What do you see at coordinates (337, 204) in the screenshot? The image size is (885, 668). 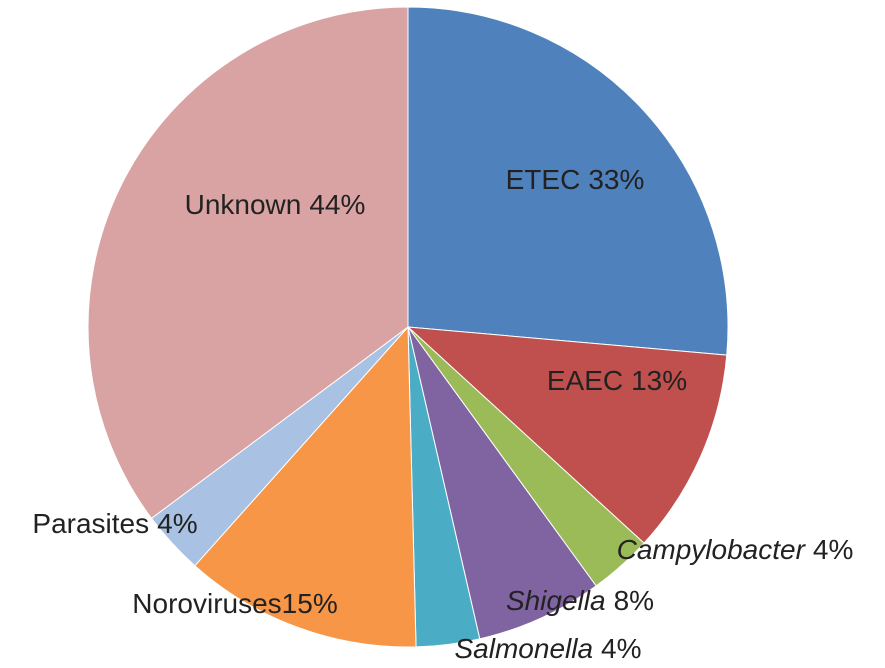 I see `slice-value: 44%` at bounding box center [337, 204].